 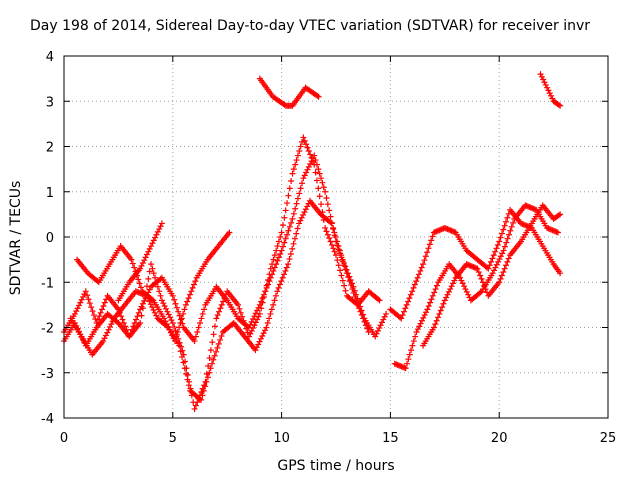 What do you see at coordinates (335, 466) in the screenshot?
I see `x-axis-label: GPS time / hours` at bounding box center [335, 466].